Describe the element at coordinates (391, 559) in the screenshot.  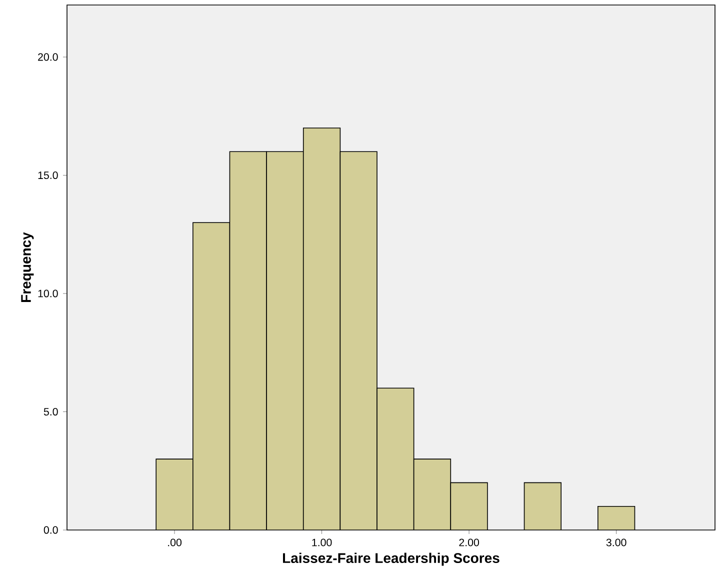
I see `x-axis-title: Laissez-Faire Leadership Scores` at that location.